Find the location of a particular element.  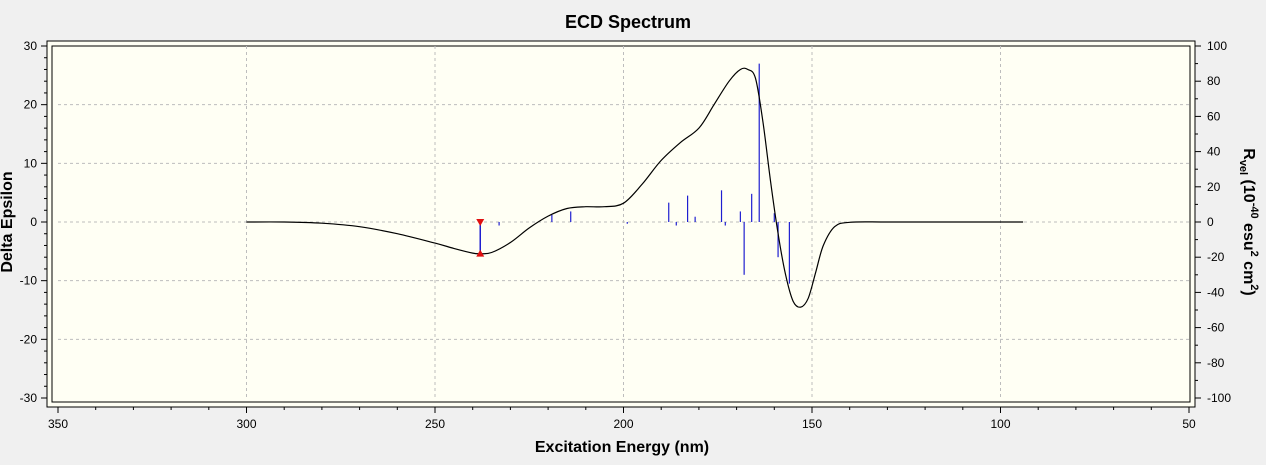

x-tick-label: 250 is located at coordinates (435, 424).